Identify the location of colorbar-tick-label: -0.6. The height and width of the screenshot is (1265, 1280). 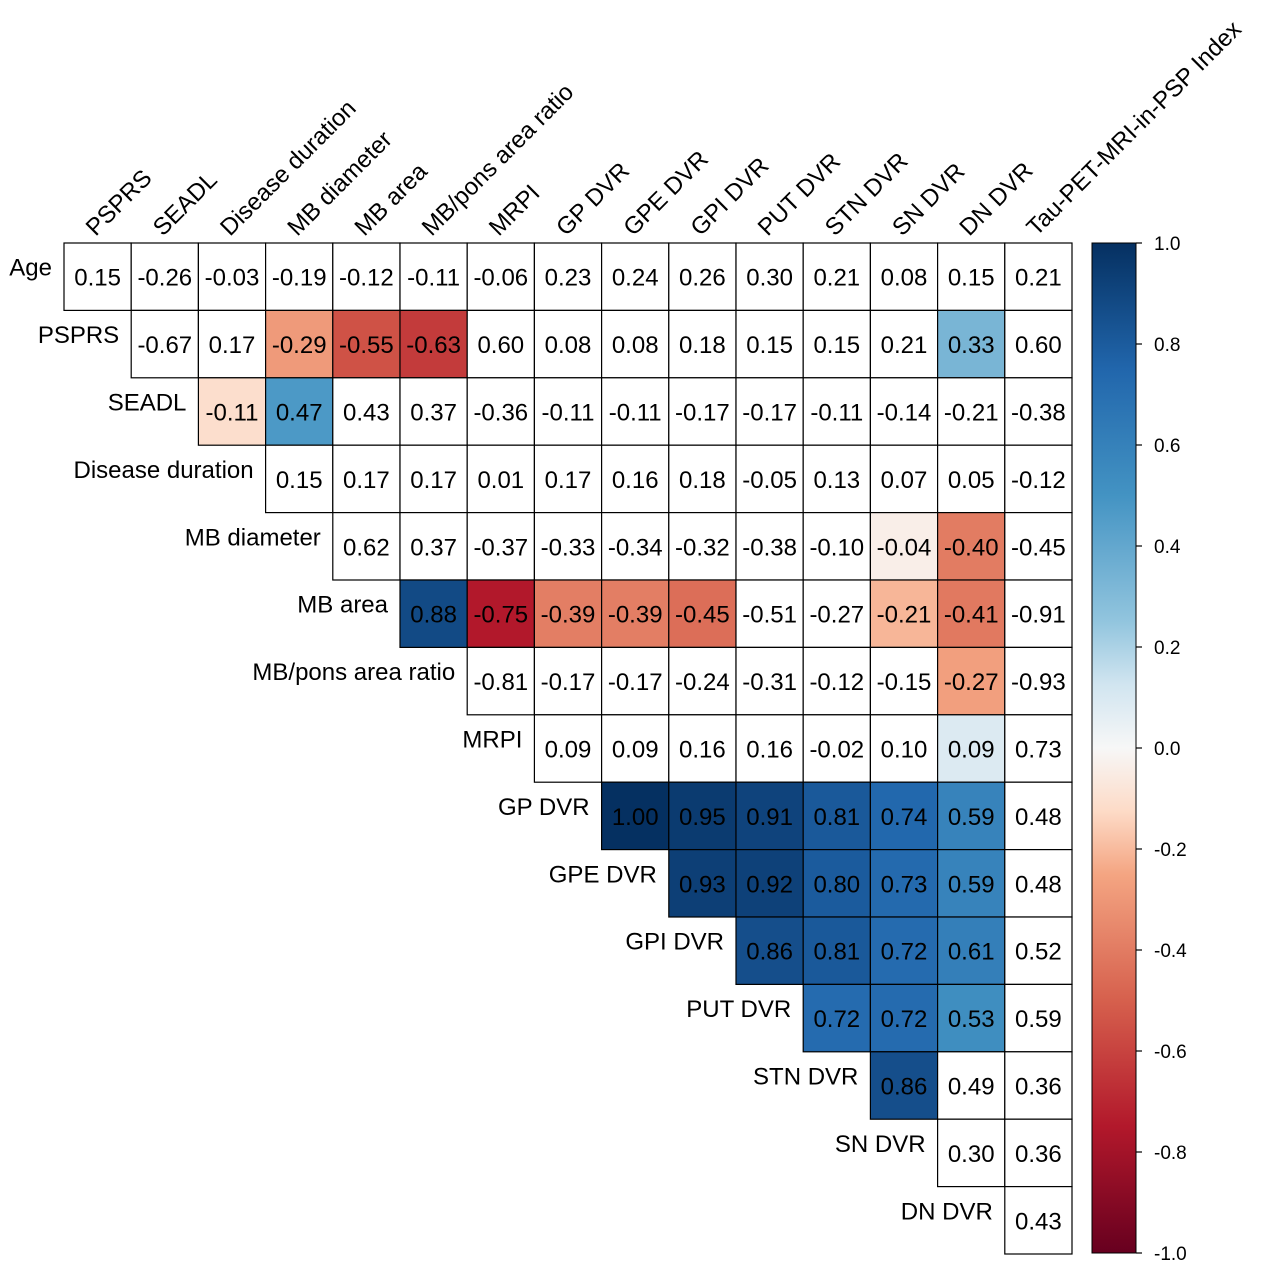
(1170, 1052).